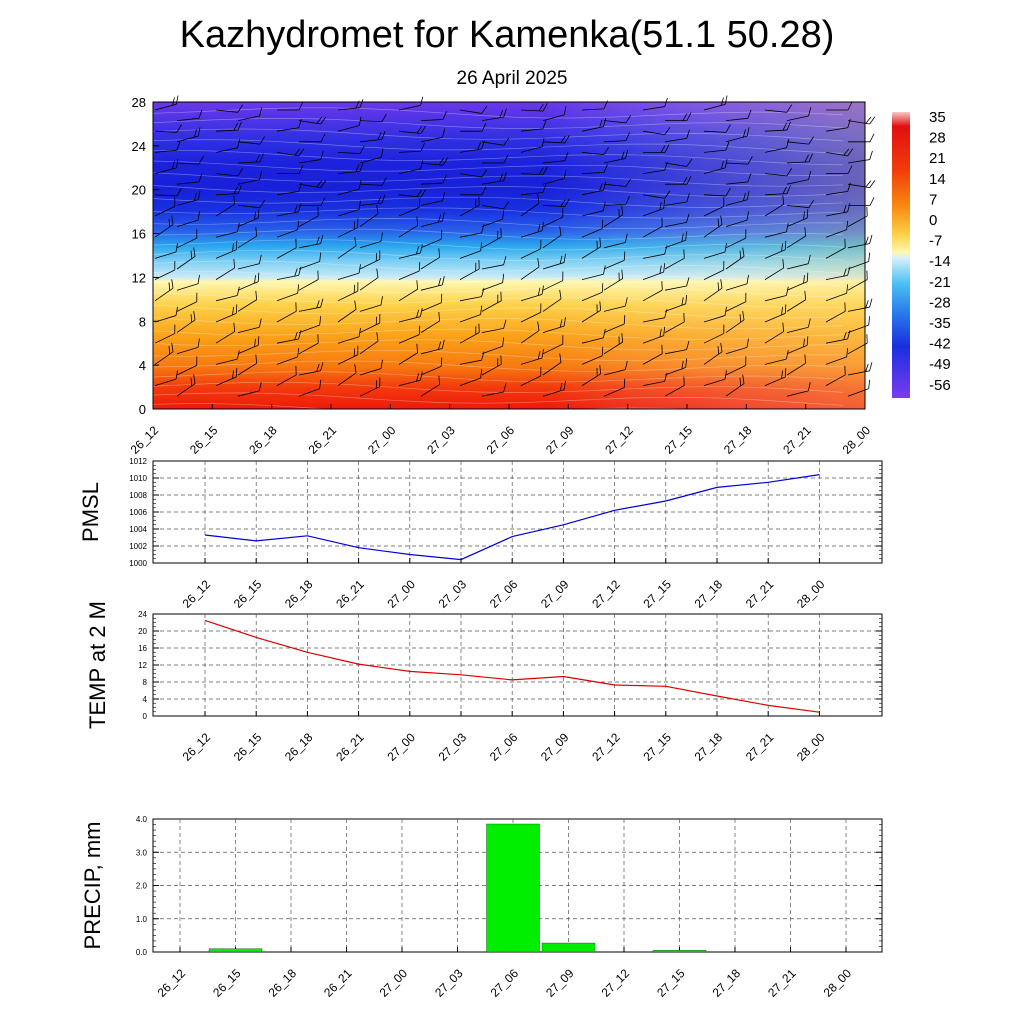 This screenshot has height=1024, width=1024. I want to click on colorbar-label: 28, so click(937, 138).